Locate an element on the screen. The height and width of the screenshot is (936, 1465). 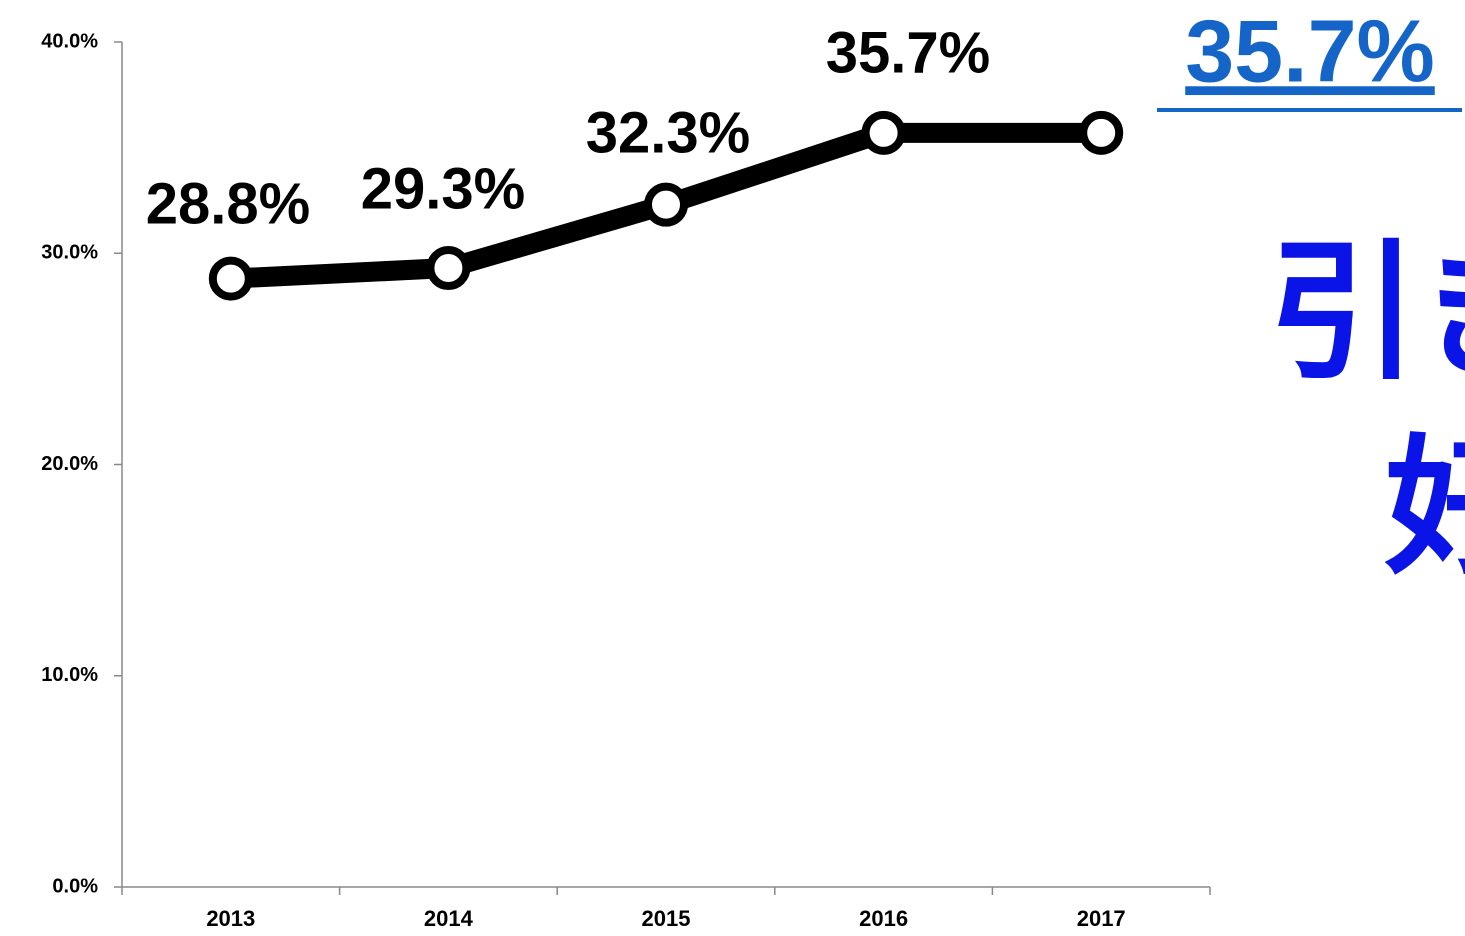
y-tick-label: 20.0% is located at coordinates (69, 464).